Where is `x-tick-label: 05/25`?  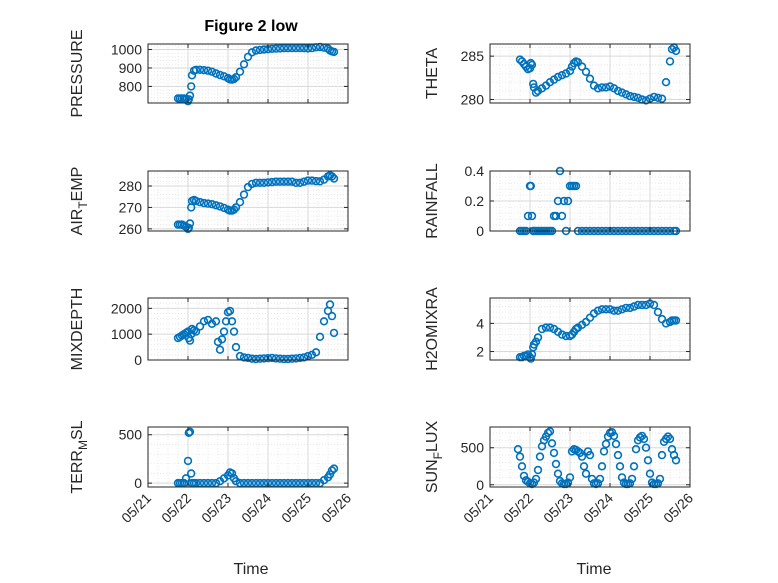 x-tick-label: 05/25 is located at coordinates (638, 508).